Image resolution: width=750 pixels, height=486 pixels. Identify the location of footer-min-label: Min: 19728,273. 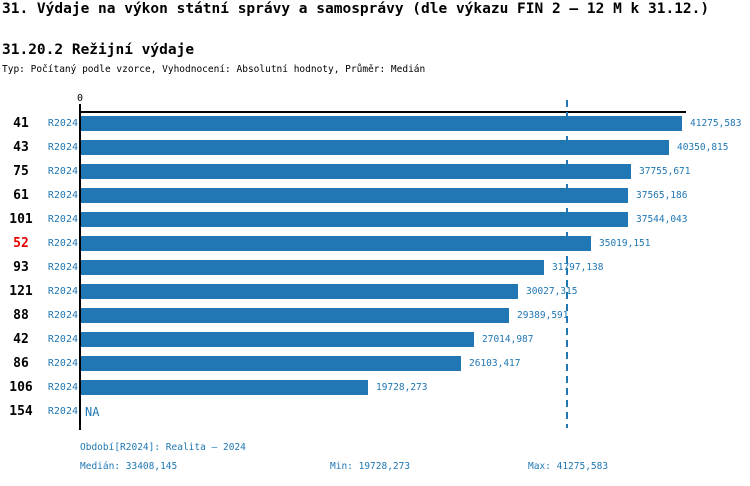
(370, 466).